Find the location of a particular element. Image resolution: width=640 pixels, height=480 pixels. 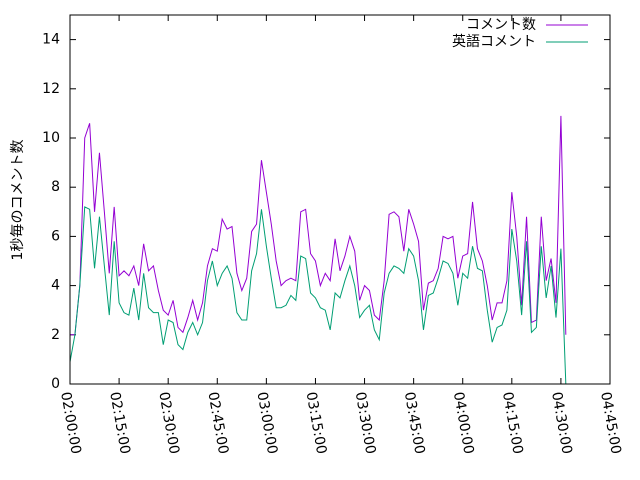

x-tick-label: 03:15:00 is located at coordinates (316, 423).